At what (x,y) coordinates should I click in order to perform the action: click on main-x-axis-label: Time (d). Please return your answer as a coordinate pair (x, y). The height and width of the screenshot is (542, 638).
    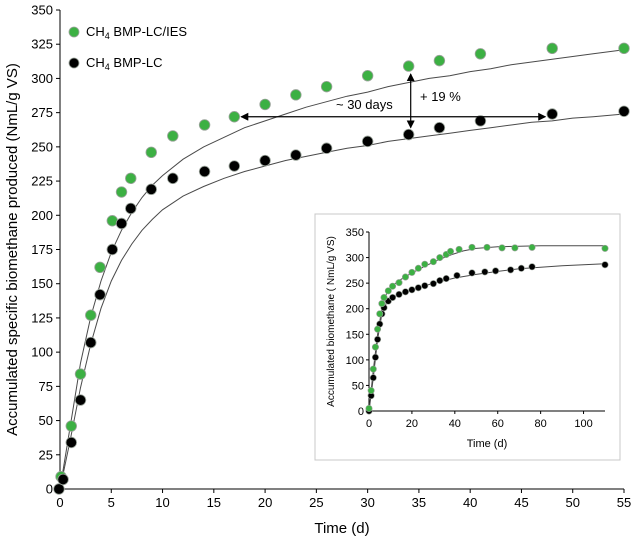
    Looking at the image, I should click on (341, 528).